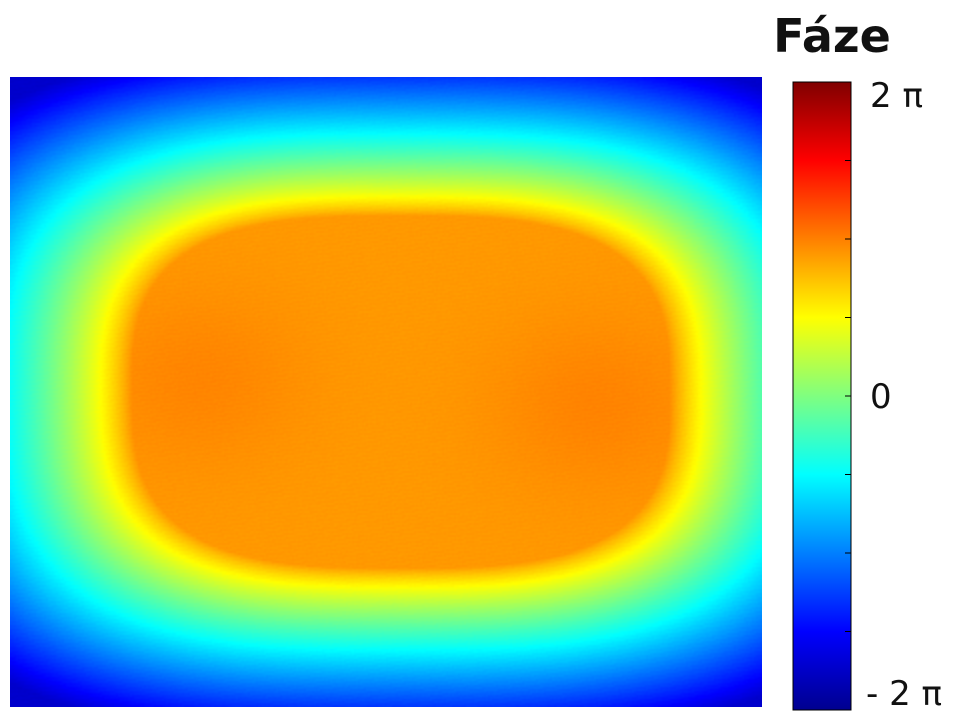 The height and width of the screenshot is (715, 960). Describe the element at coordinates (904, 694) in the screenshot. I see `tick-label-bottom: - 2 π` at that location.